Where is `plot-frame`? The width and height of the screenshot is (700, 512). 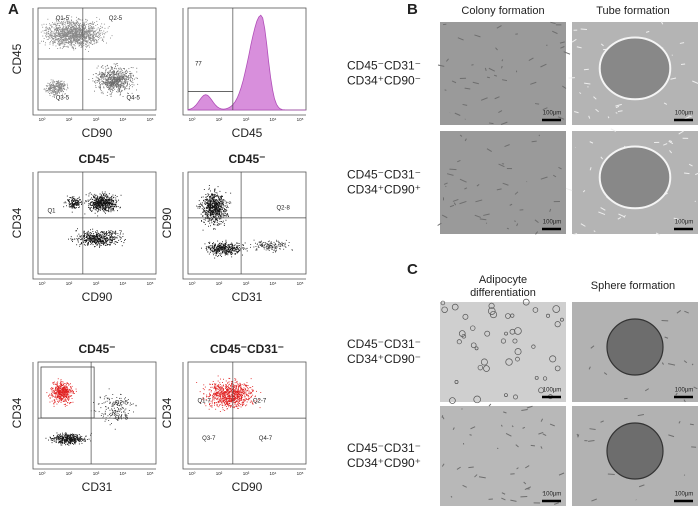 plot-frame is located at coordinates (247, 223).